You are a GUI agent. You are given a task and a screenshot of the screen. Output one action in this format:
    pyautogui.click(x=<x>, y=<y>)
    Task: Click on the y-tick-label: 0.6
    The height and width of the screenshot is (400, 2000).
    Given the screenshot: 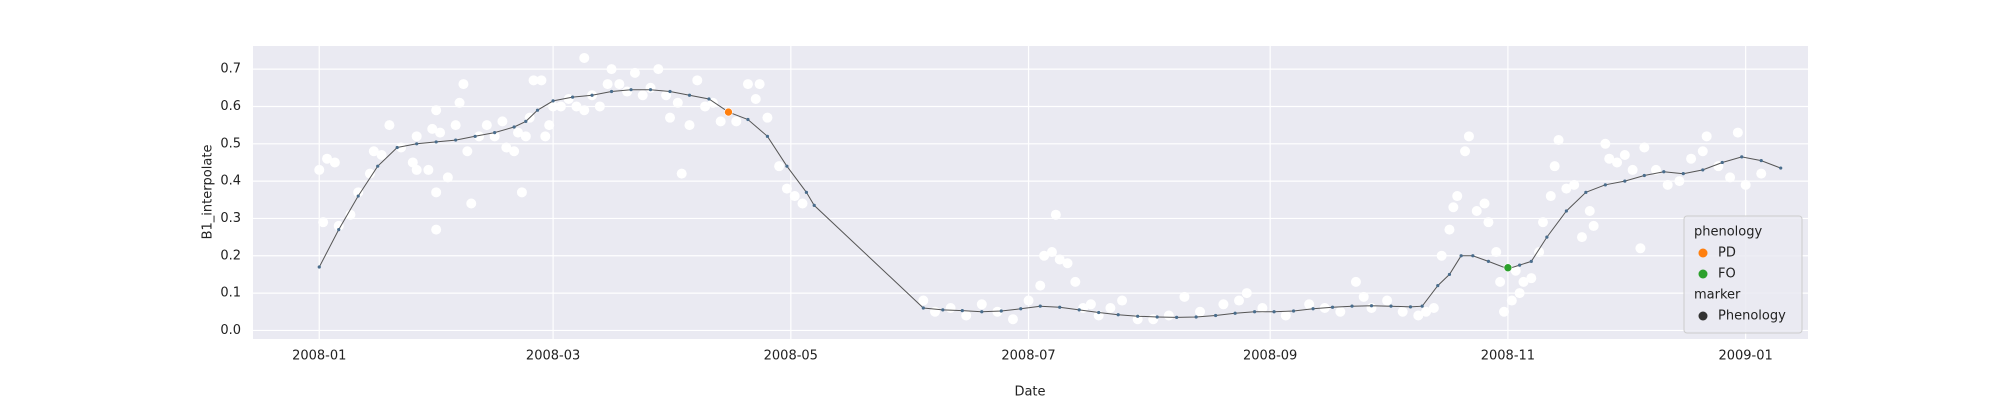 What is the action you would take?
    pyautogui.click(x=230, y=106)
    